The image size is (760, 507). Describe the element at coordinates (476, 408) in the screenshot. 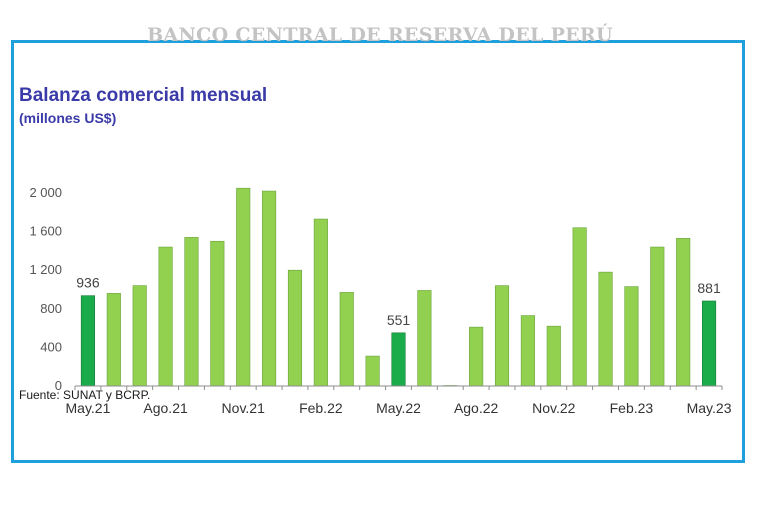

I see `x-tick-label: Ago.22` at that location.